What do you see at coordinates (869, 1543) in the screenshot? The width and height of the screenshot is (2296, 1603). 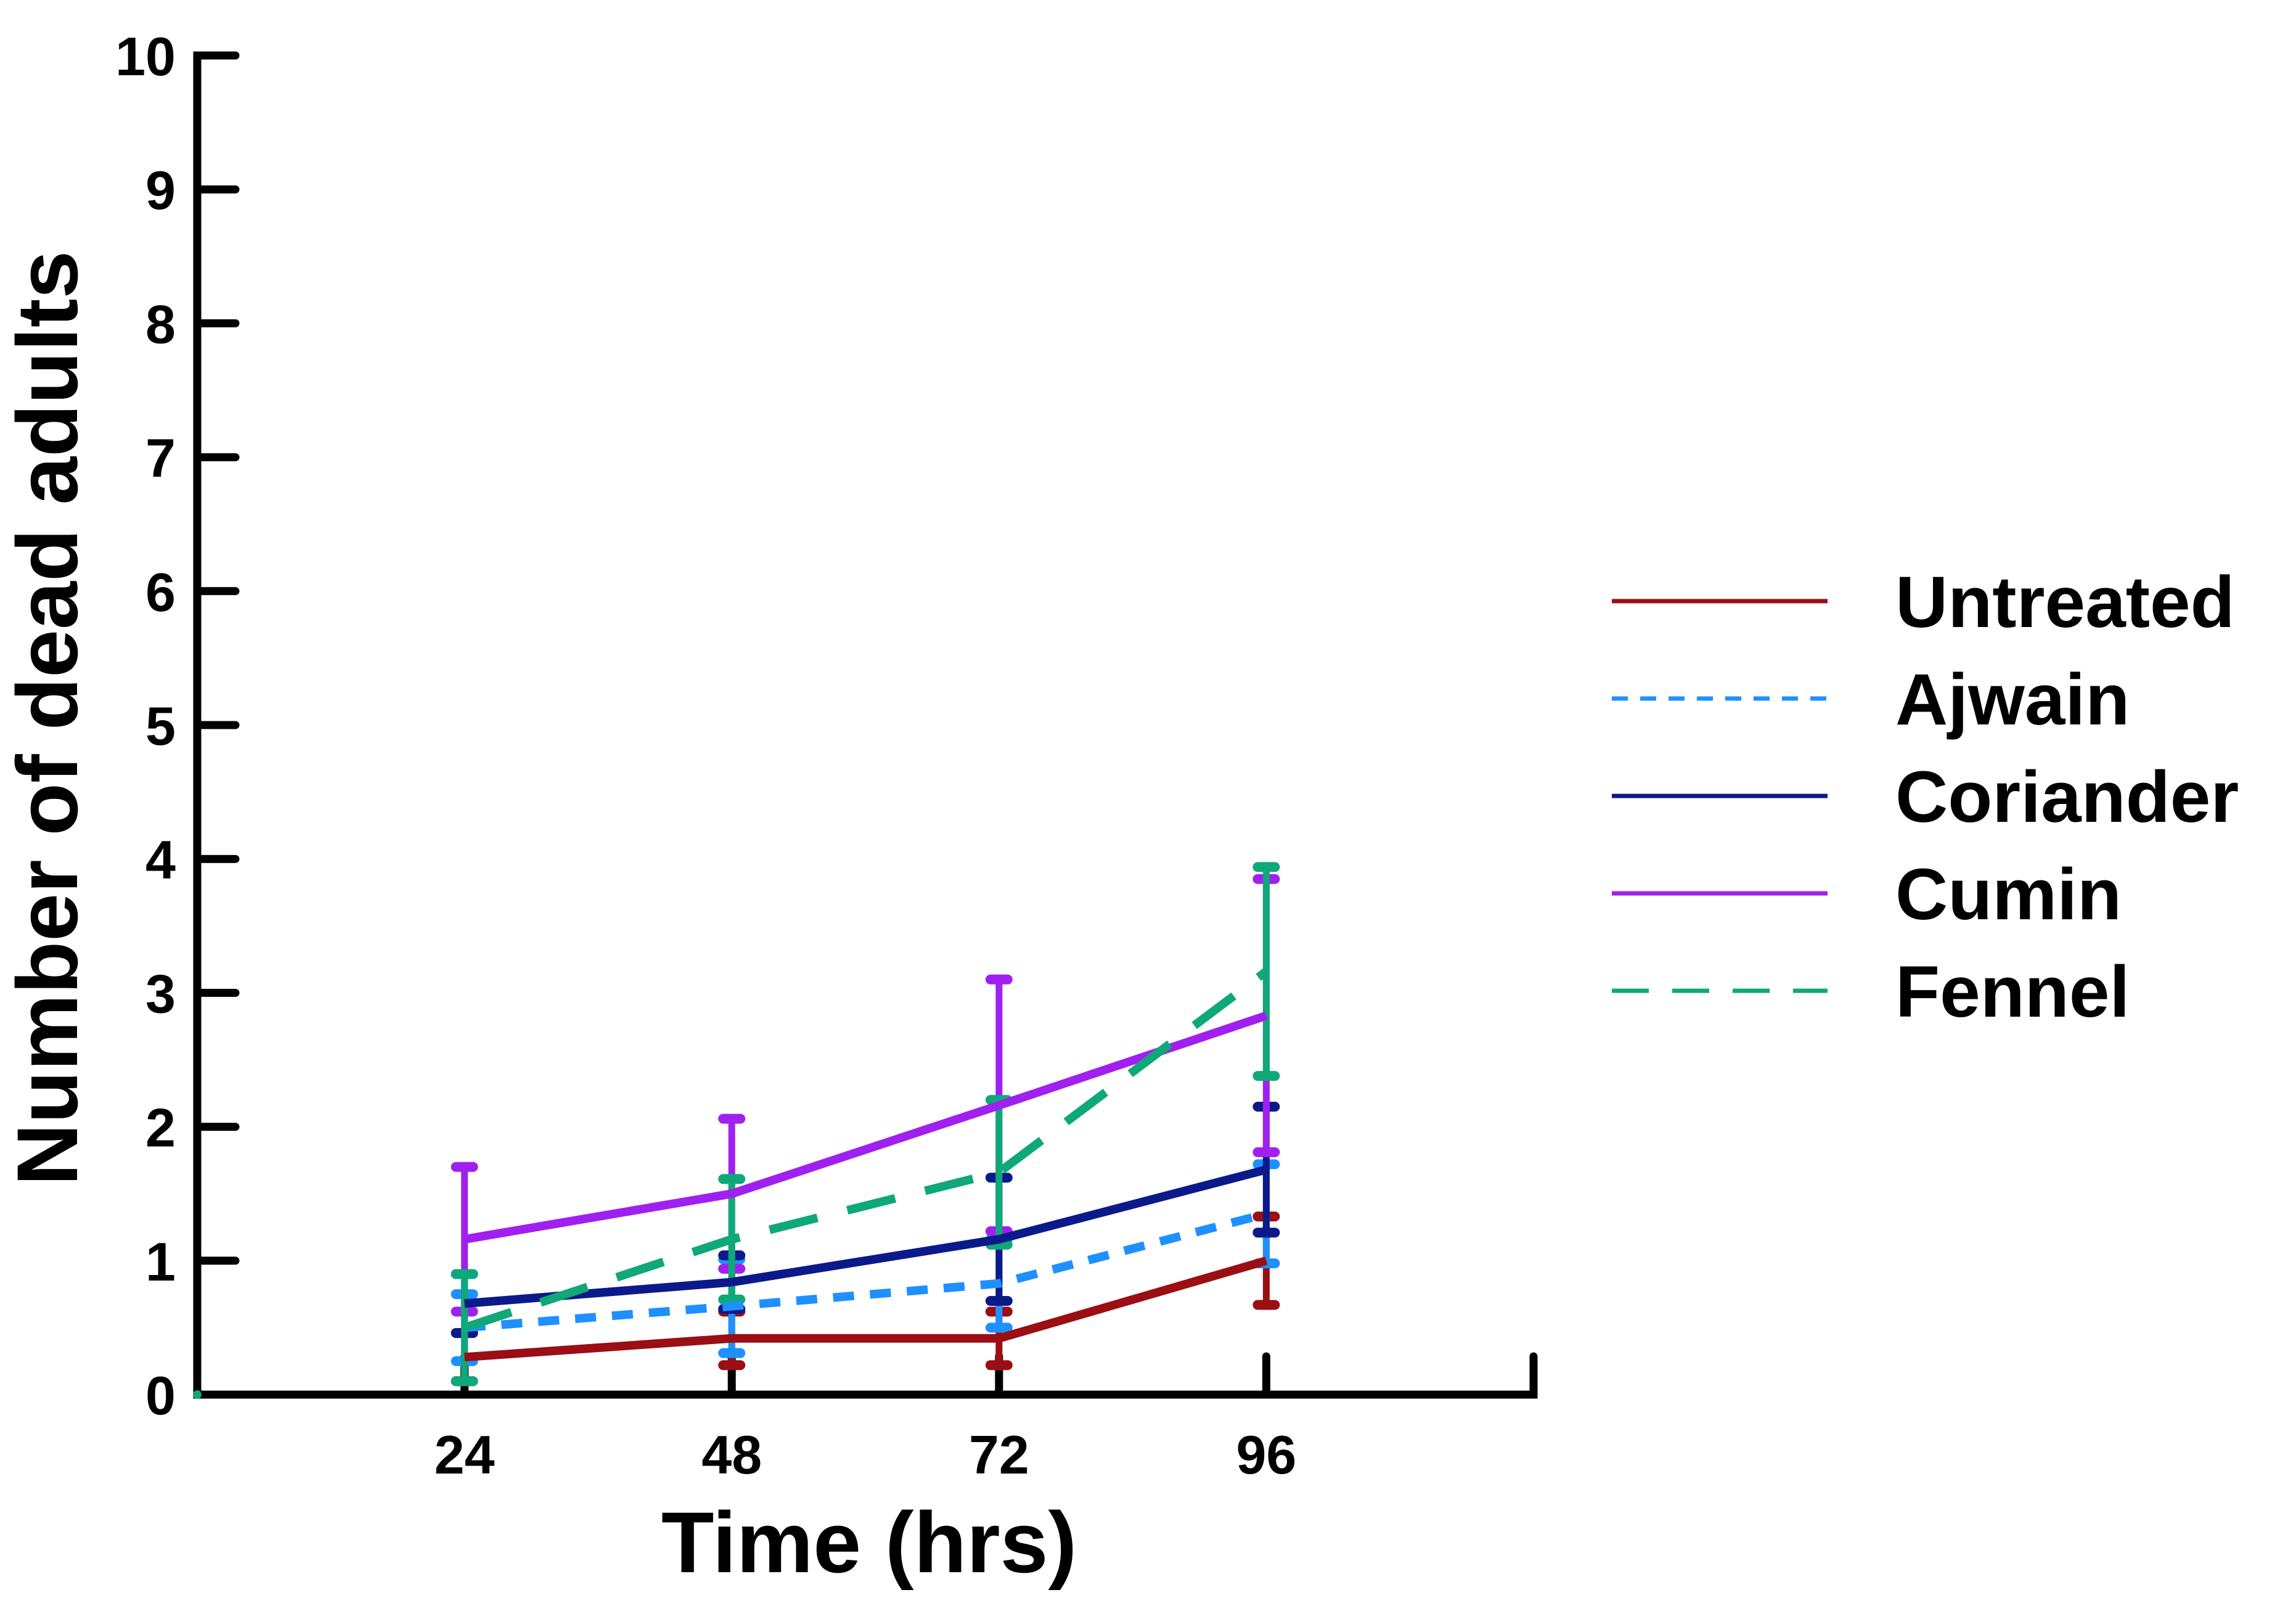 I see `x-axis-title: Time (hrs)` at bounding box center [869, 1543].